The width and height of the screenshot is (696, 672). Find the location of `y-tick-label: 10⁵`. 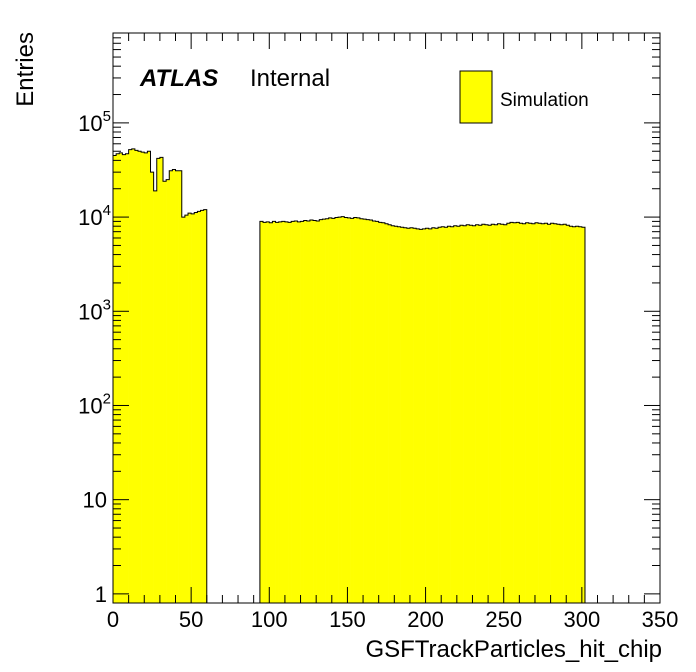

y-tick-label: 10⁵ is located at coordinates (94, 122).